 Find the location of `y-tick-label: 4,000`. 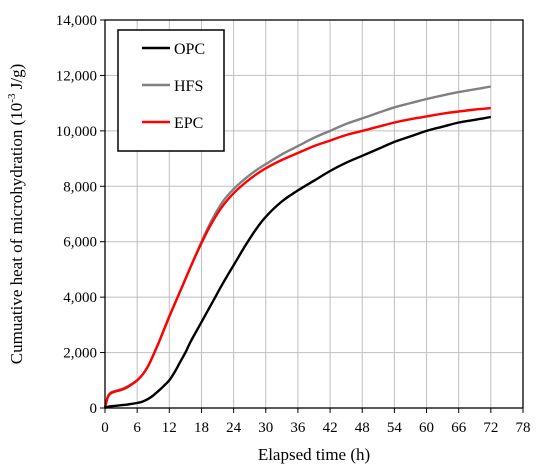

y-tick-label: 4,000 is located at coordinates (80, 298).